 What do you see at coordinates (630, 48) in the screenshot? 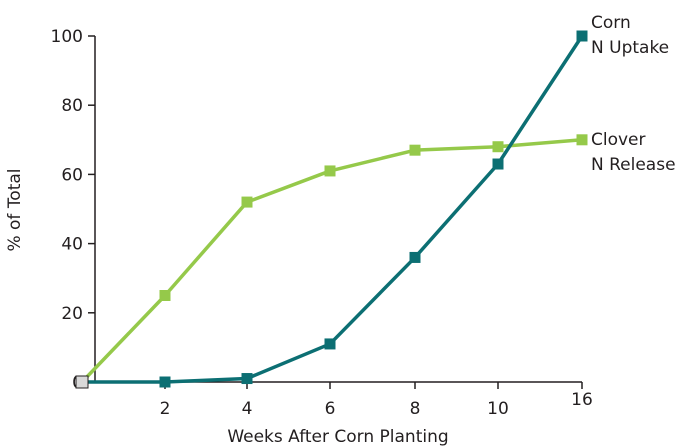
I see `series-label: N Uptake` at bounding box center [630, 48].